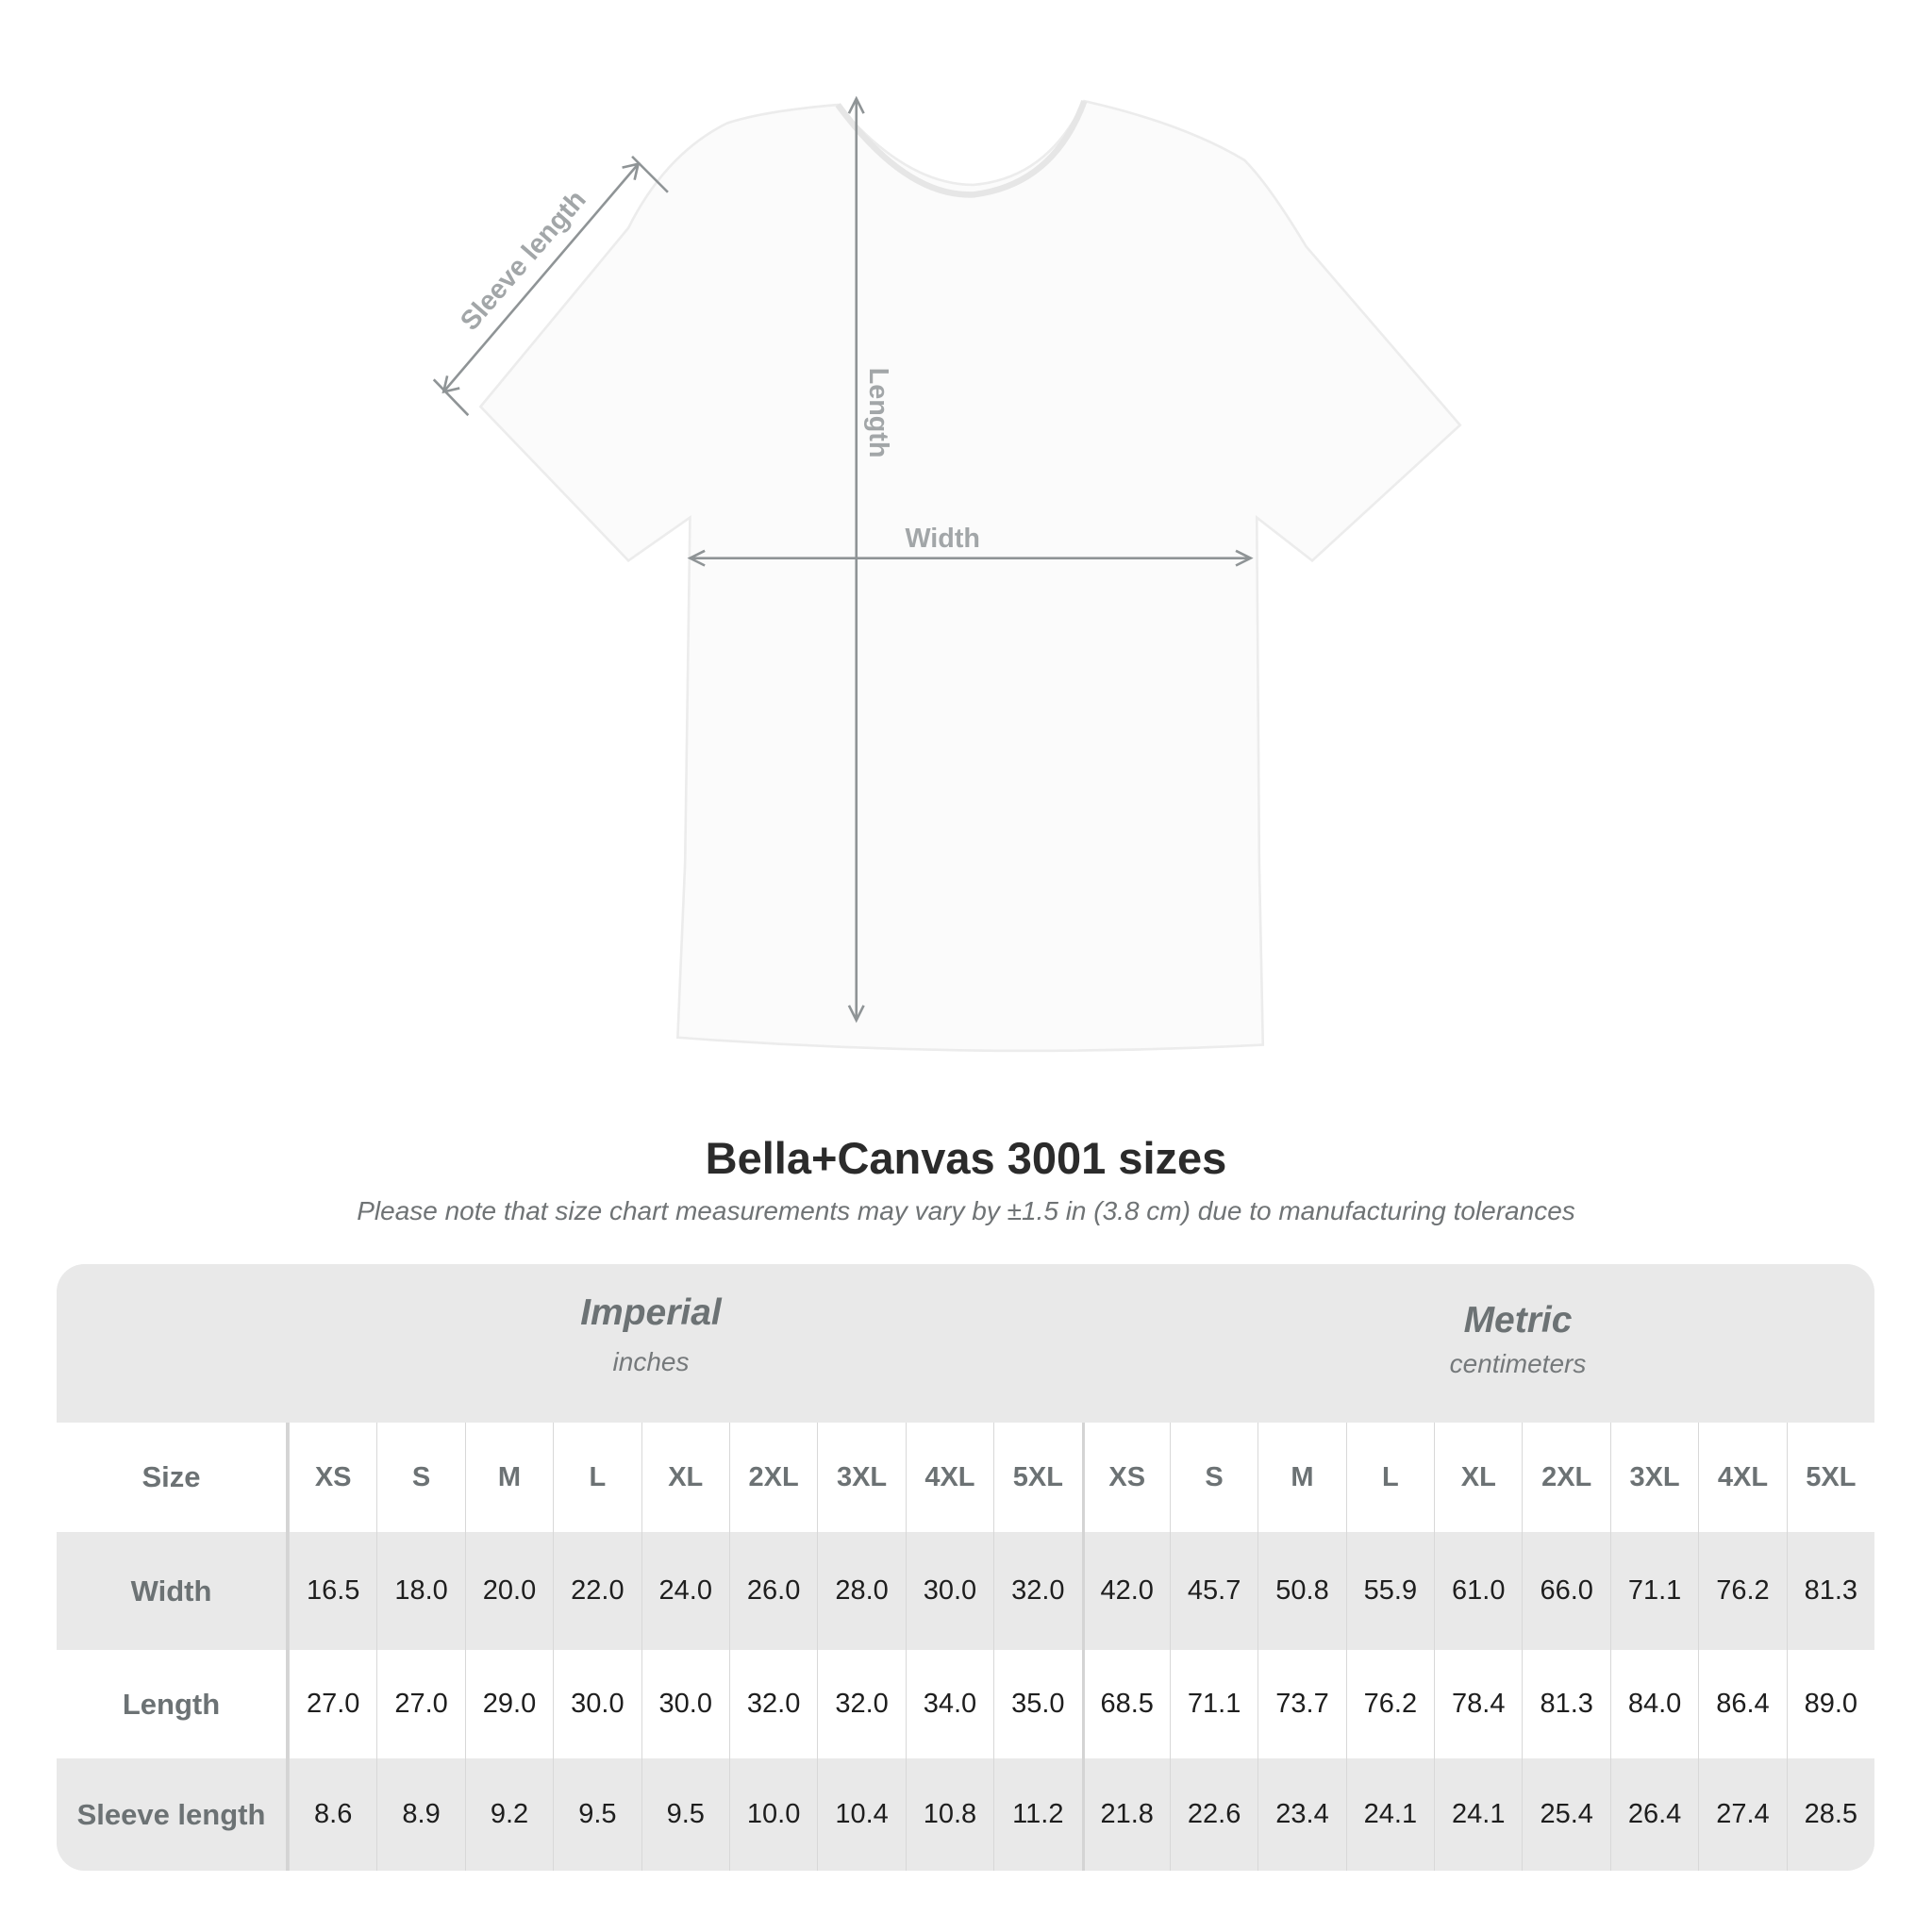 This screenshot has width=1932, height=1932. I want to click on metric-value-cell: 66.0, so click(1566, 1591).